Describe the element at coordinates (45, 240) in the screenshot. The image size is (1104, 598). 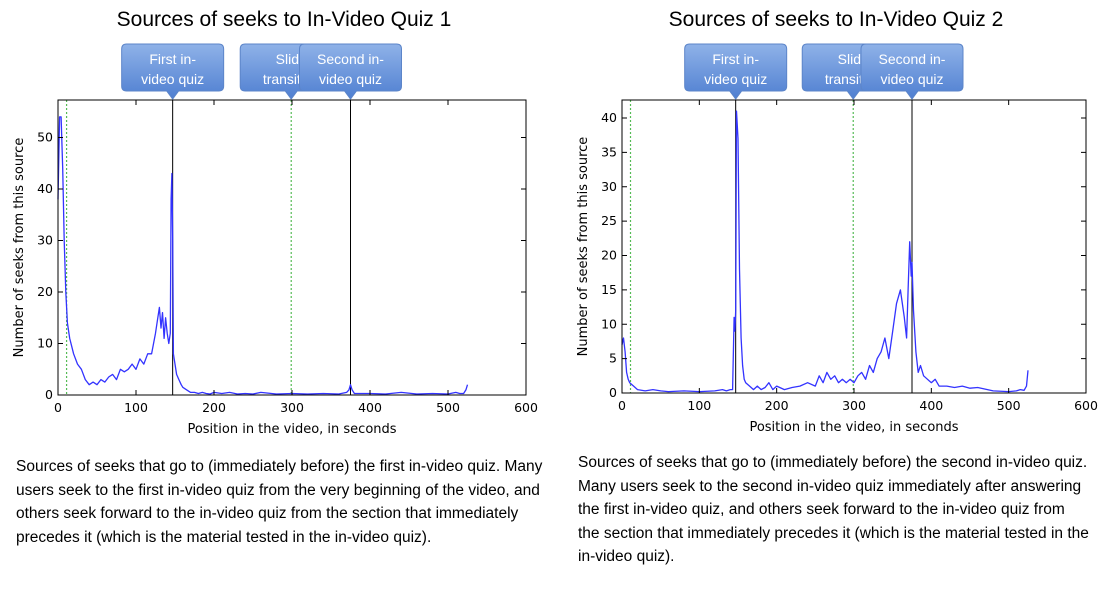
I see `chart1-ytick-label: 30` at that location.